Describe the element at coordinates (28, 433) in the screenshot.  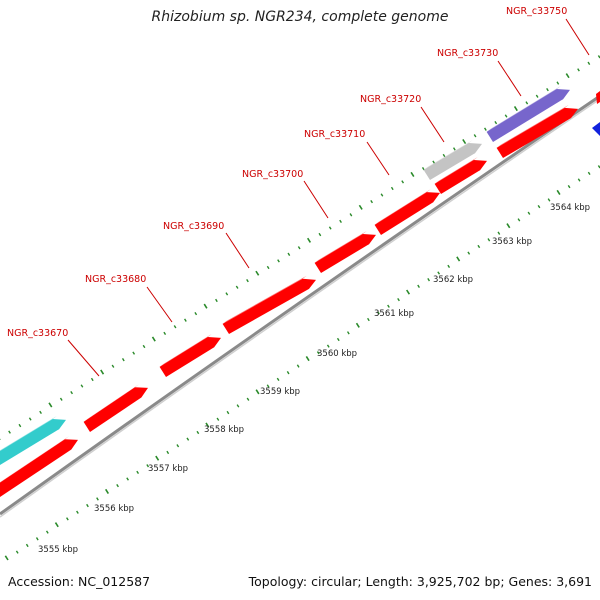
I see `gene-arrow-cyan-top` at that location.